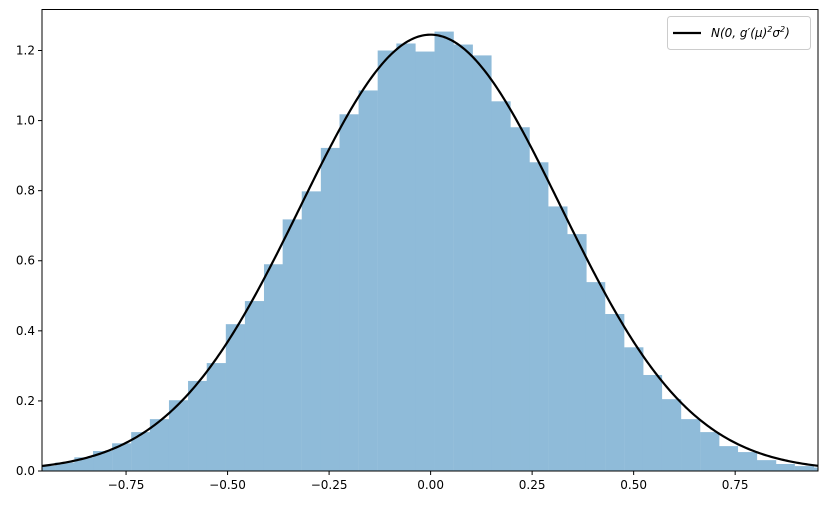 This screenshot has height=509, width=826. What do you see at coordinates (25, 471) in the screenshot?
I see `y-tick-label: 0.0` at bounding box center [25, 471].